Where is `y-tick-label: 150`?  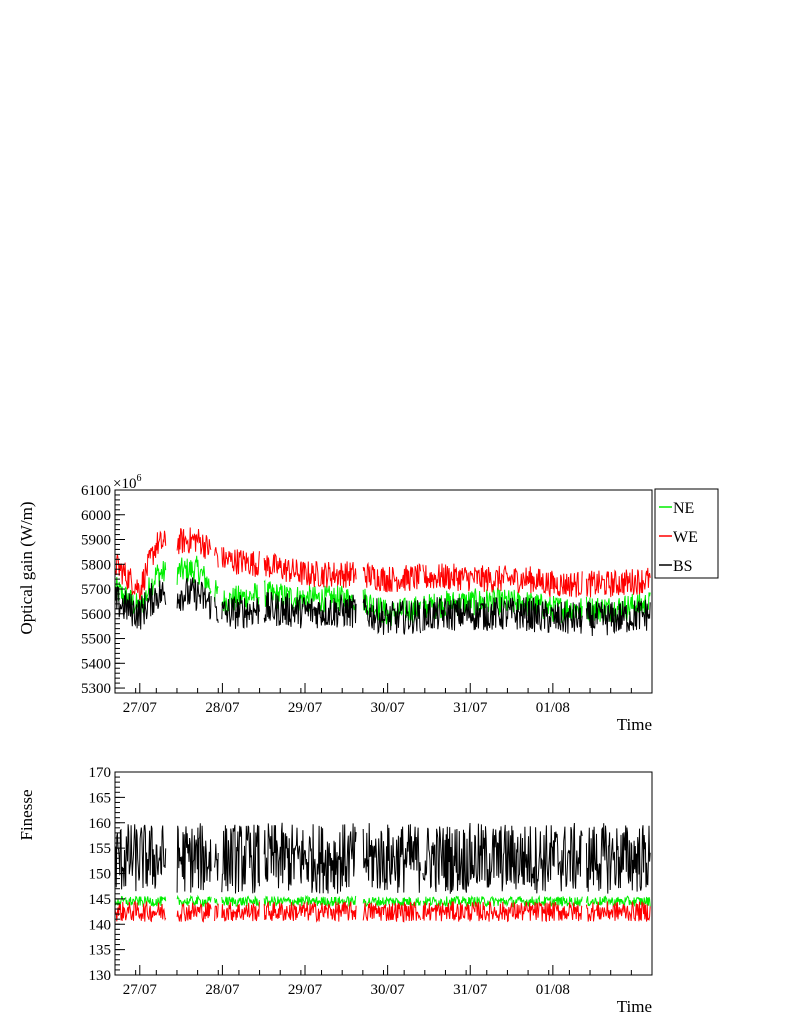
y-tick-label: 150 is located at coordinates (100, 875).